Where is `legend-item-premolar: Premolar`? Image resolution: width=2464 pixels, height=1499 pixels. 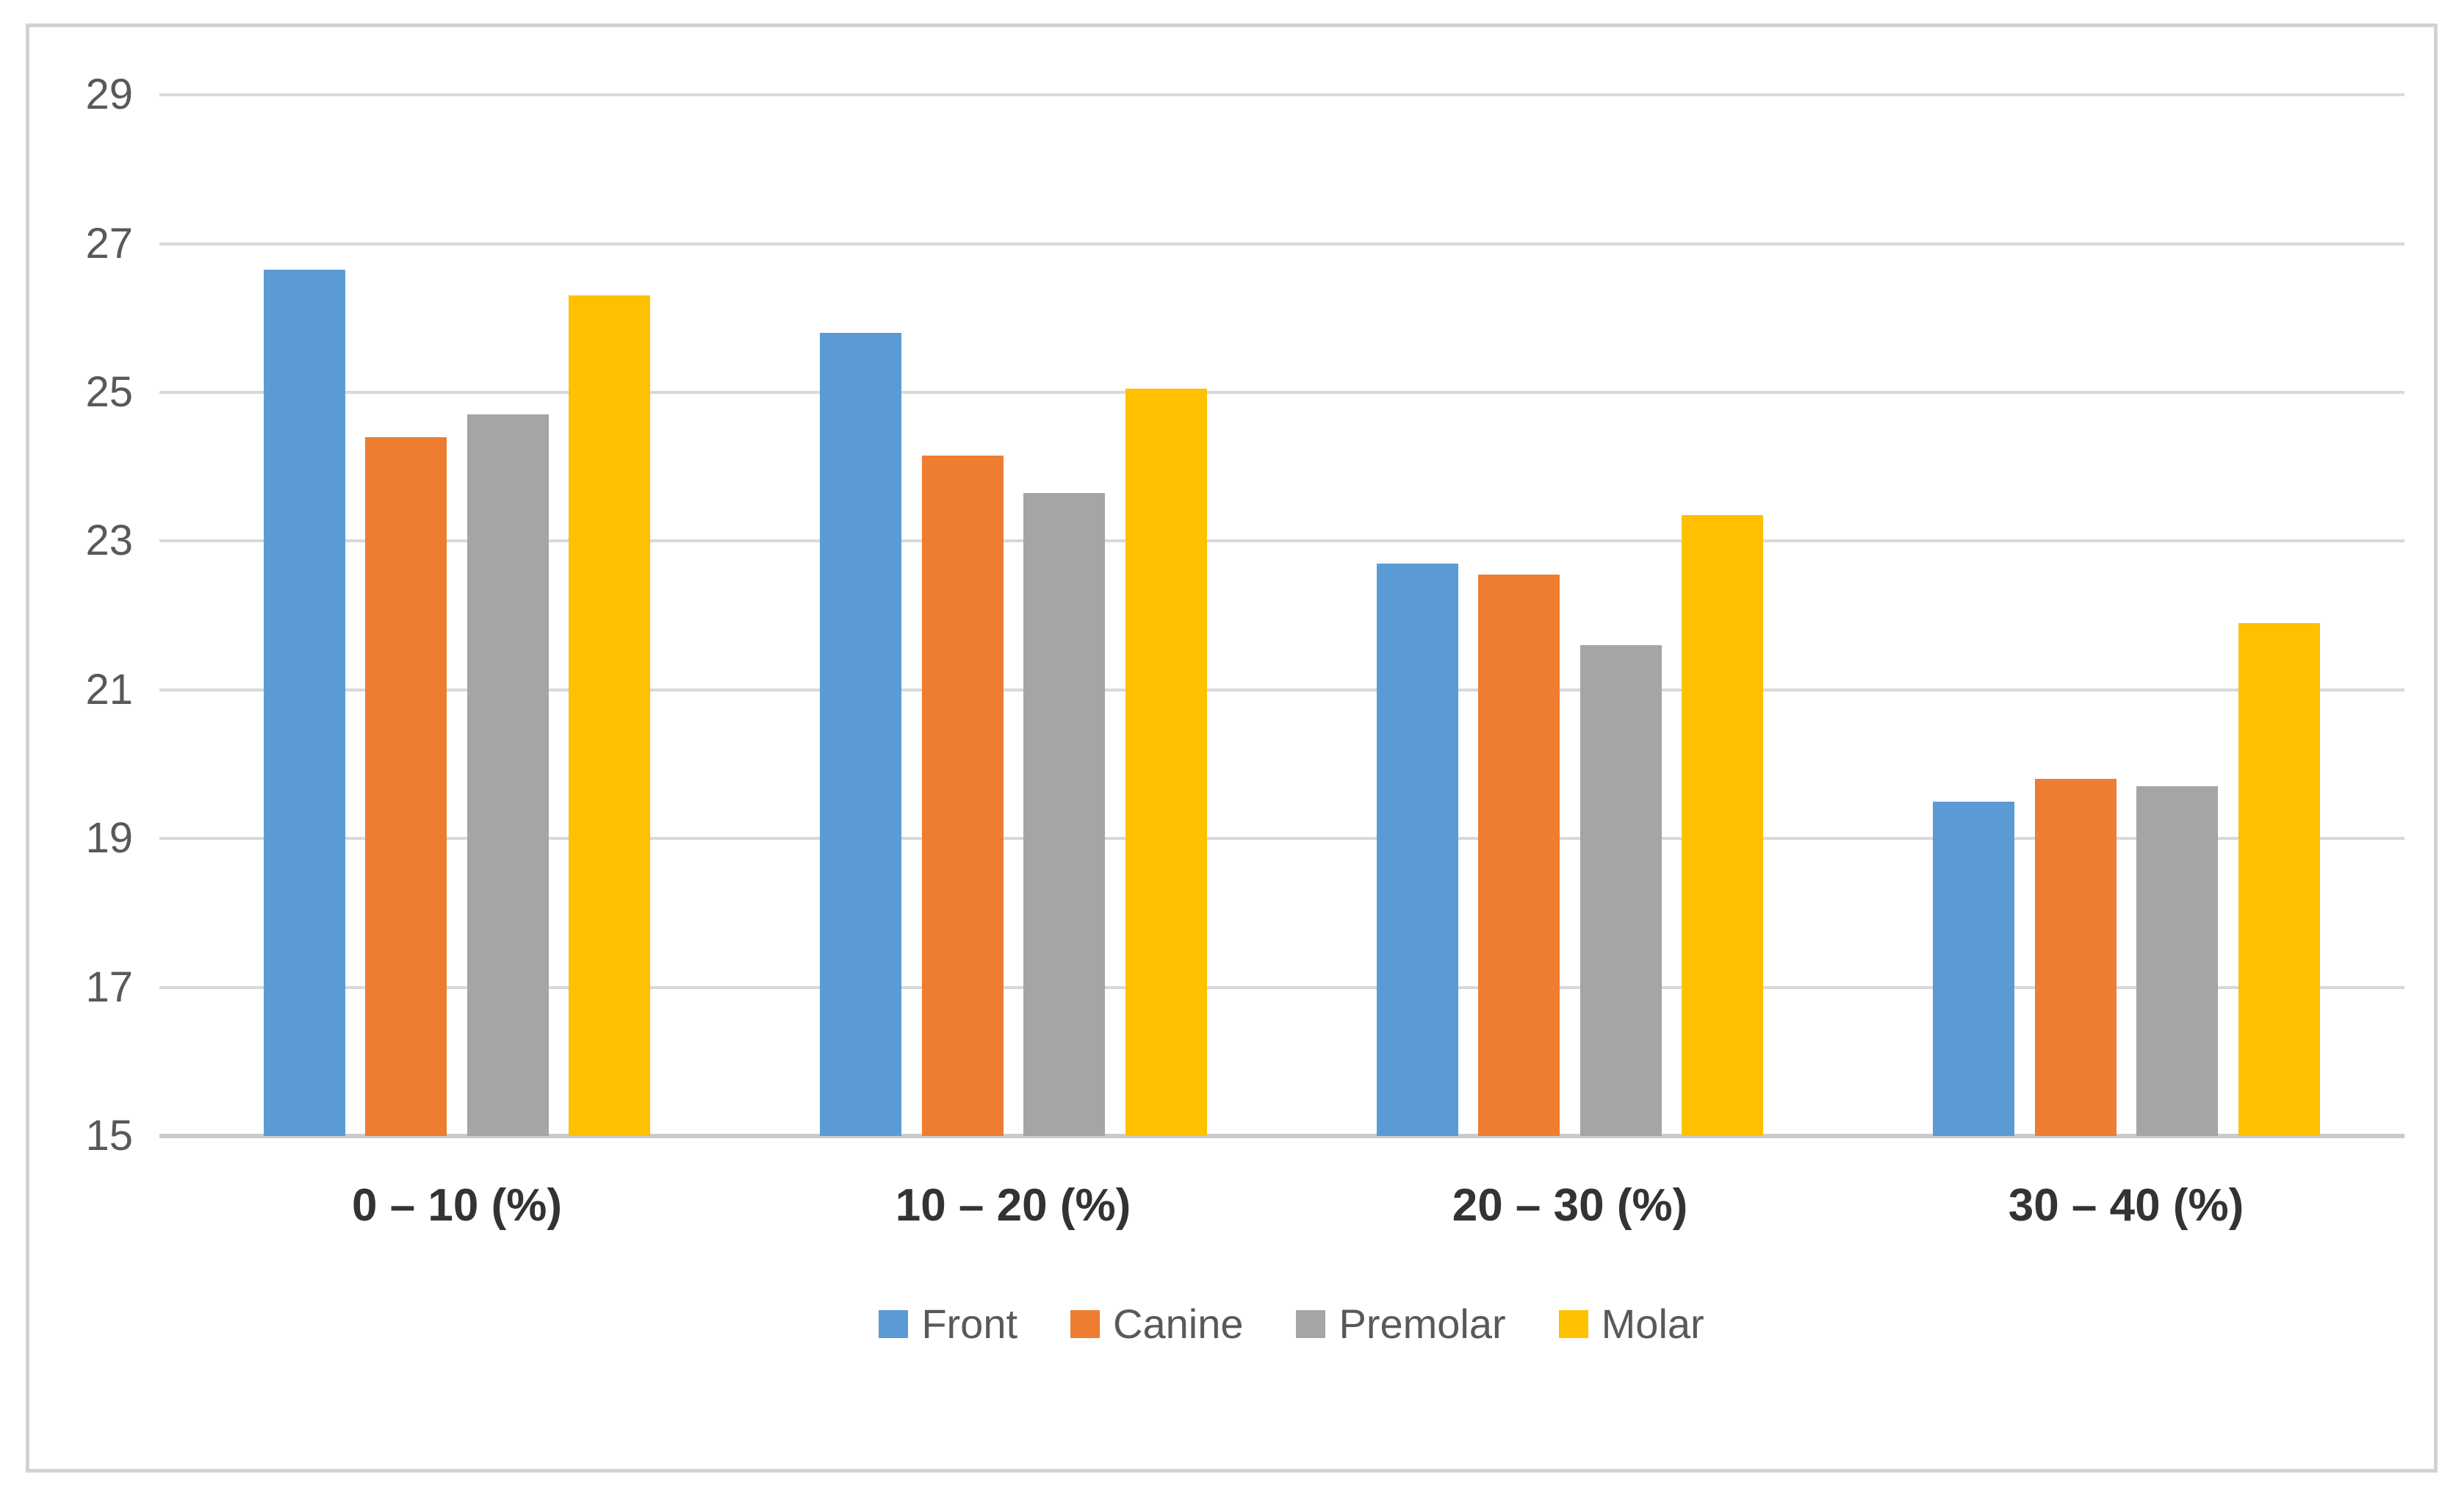
legend-item-premolar: Premolar is located at coordinates (1401, 1324).